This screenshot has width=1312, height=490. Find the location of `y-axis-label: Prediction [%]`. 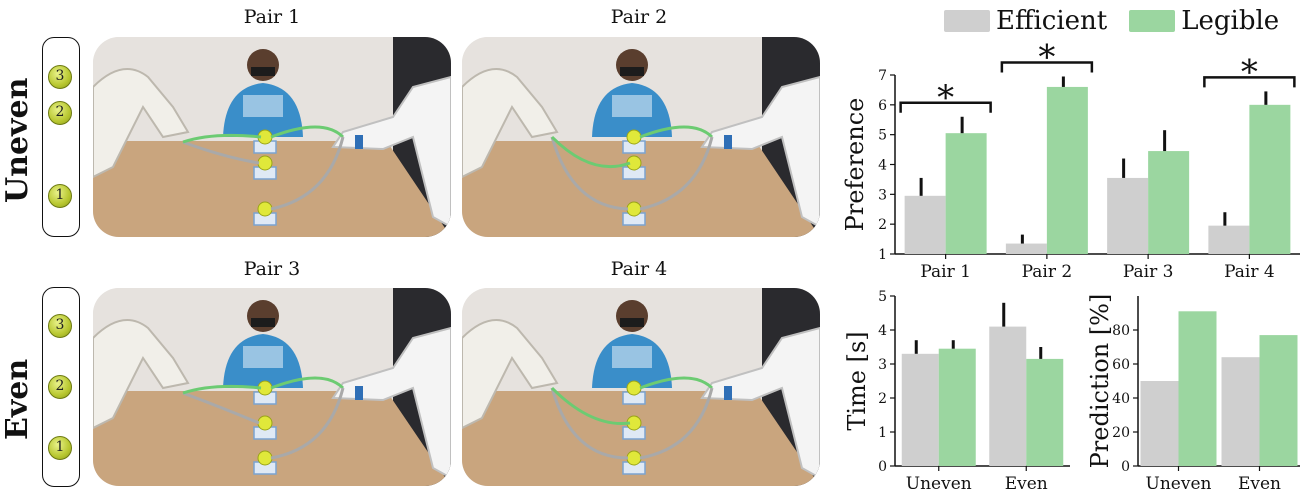

y-axis-label: Prediction [%] is located at coordinates (1100, 381).